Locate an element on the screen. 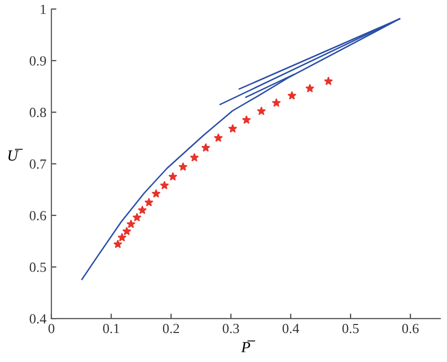  x-tick-label: 0.2 is located at coordinates (170, 329).